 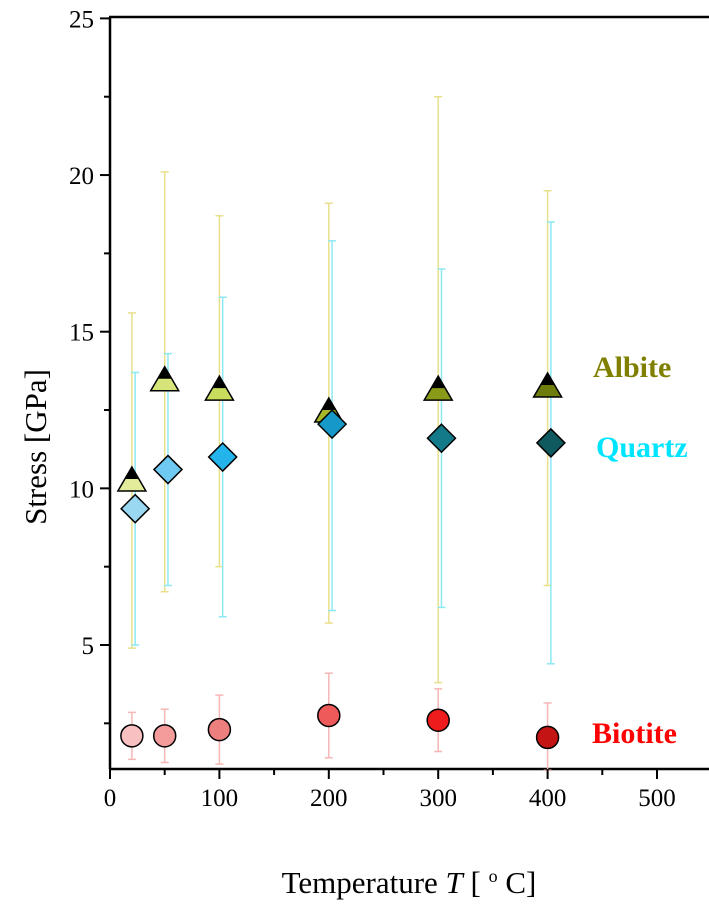 I want to click on y-tick-label-5: 5, so click(x=88, y=646).